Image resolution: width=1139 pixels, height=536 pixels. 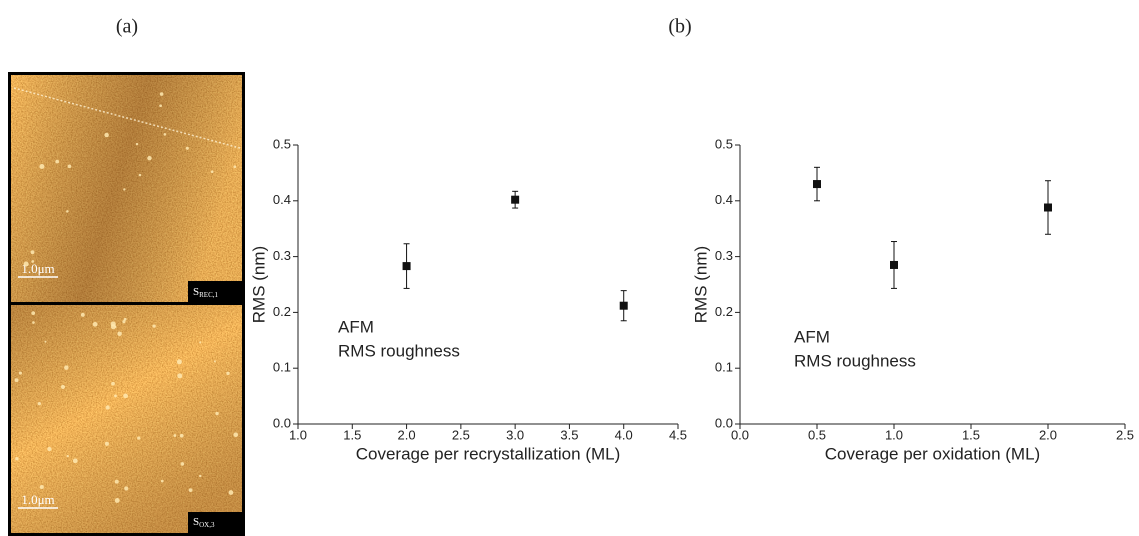 I want to click on x-tick-label: 4.0, so click(x=624, y=434).